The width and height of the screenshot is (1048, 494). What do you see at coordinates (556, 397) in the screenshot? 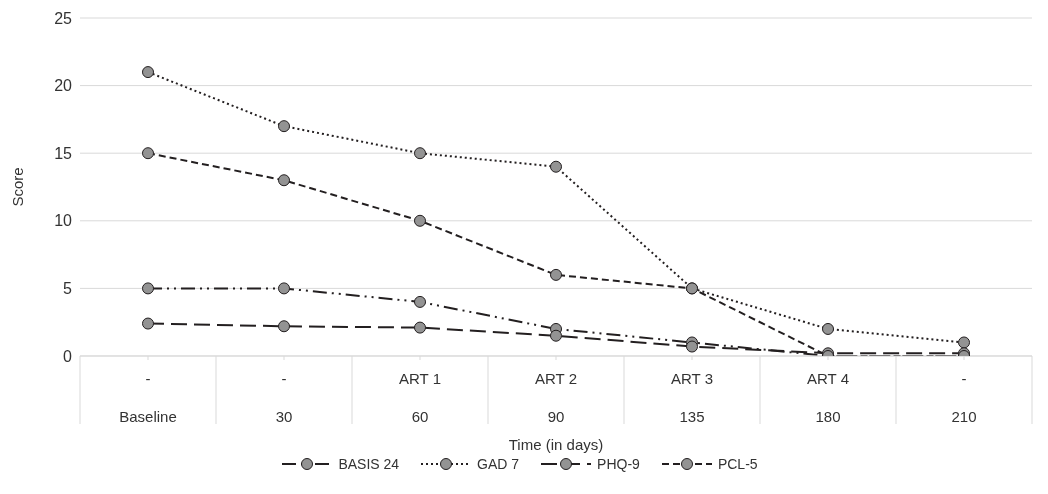
I see `category-label: ART 2 90` at bounding box center [556, 397].